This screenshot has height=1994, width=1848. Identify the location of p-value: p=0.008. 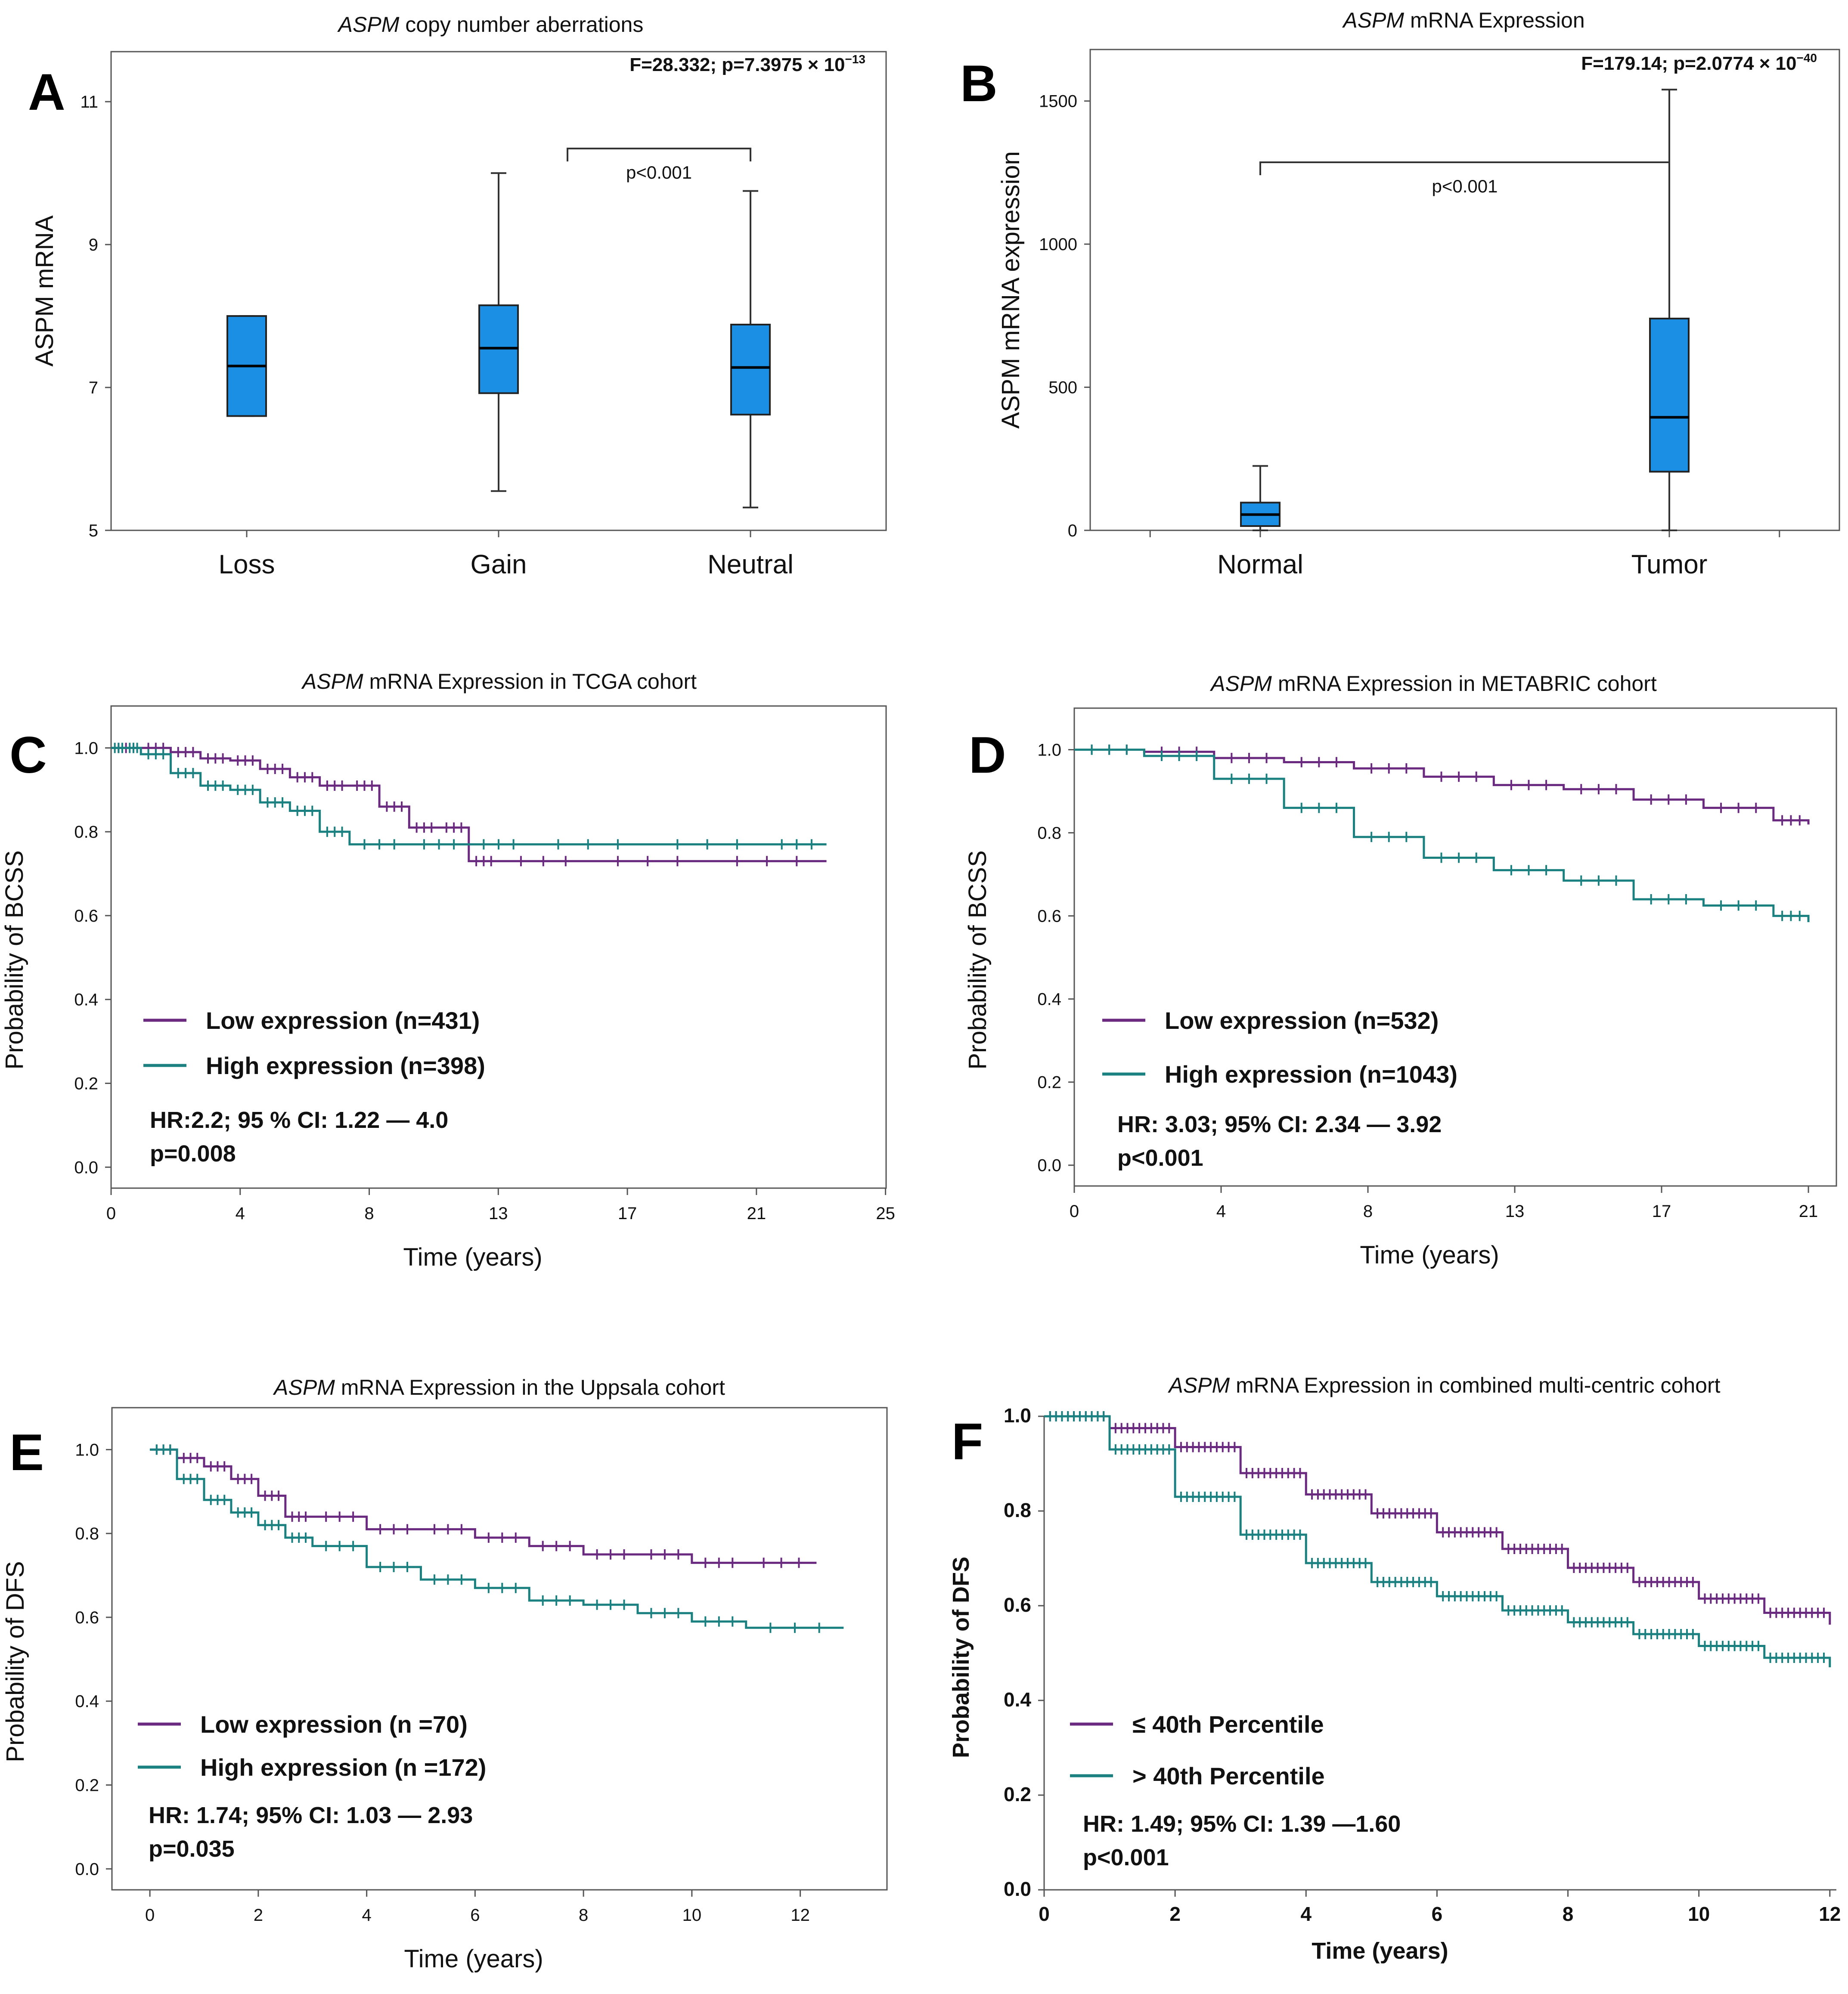
(193, 1154).